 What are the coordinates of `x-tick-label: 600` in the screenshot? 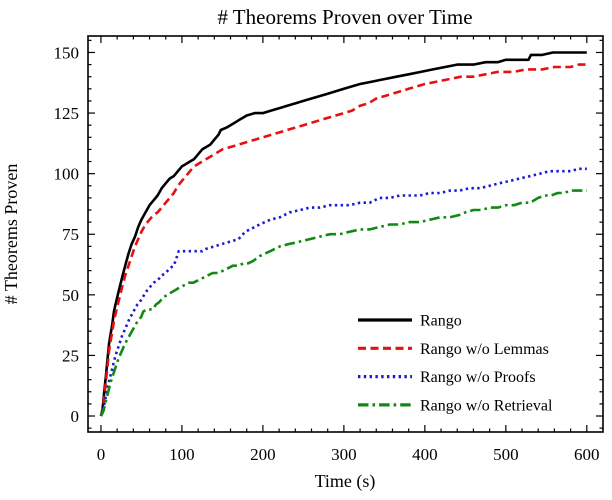 It's located at (587, 454).